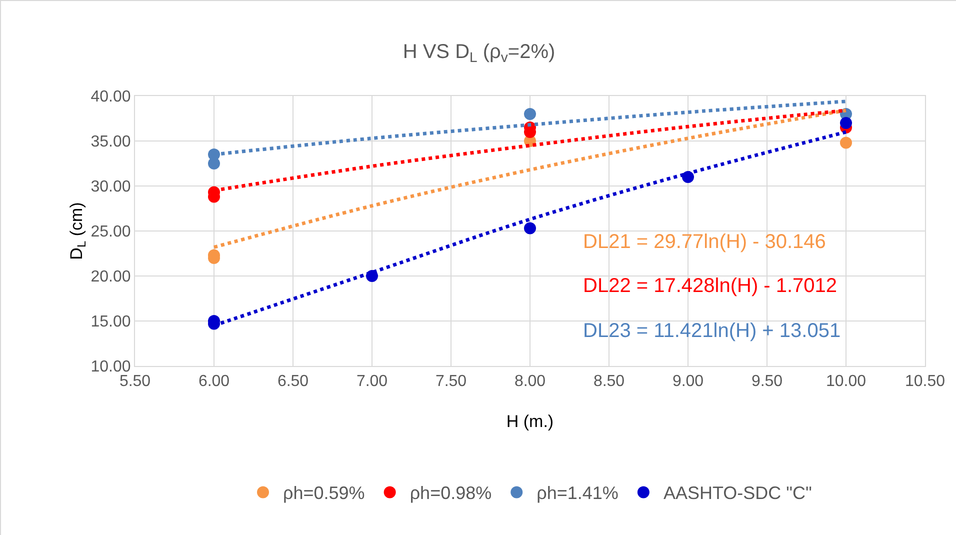 Image resolution: width=956 pixels, height=535 pixels. Describe the element at coordinates (688, 381) in the screenshot. I see `x-tick-label: 9.00` at that location.